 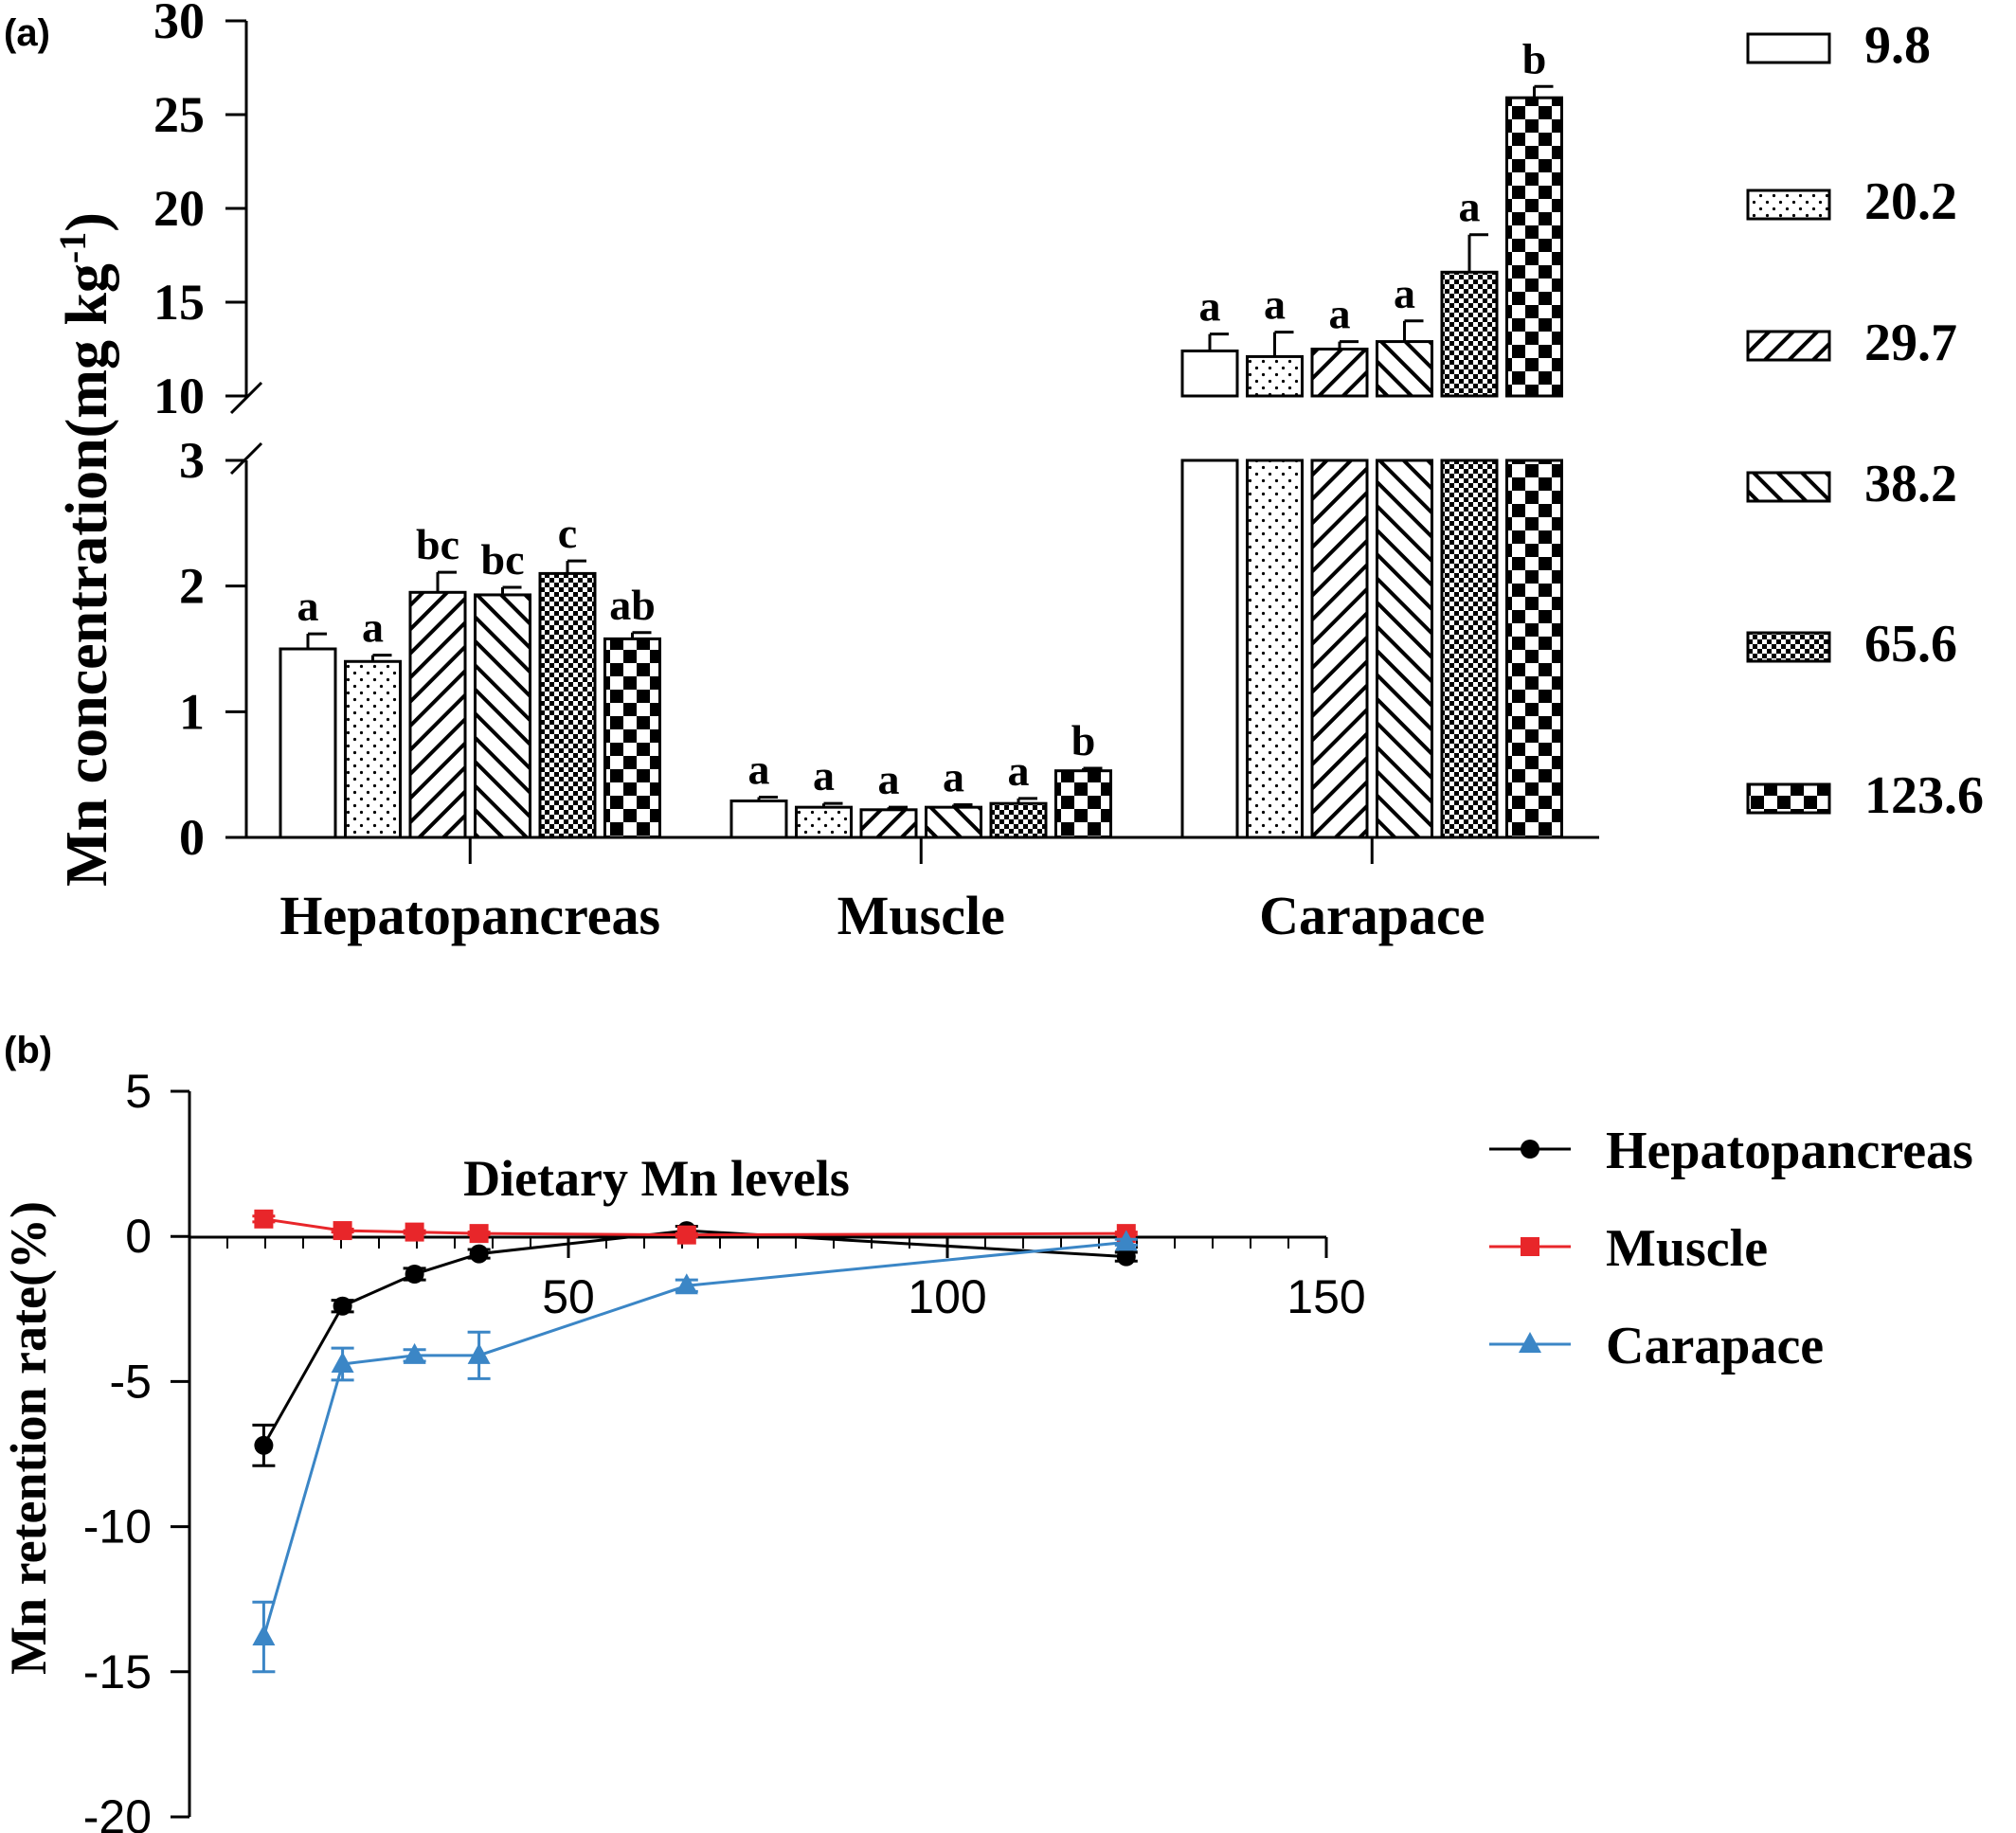 I want to click on y-tick-label: -15, so click(x=117, y=1671).